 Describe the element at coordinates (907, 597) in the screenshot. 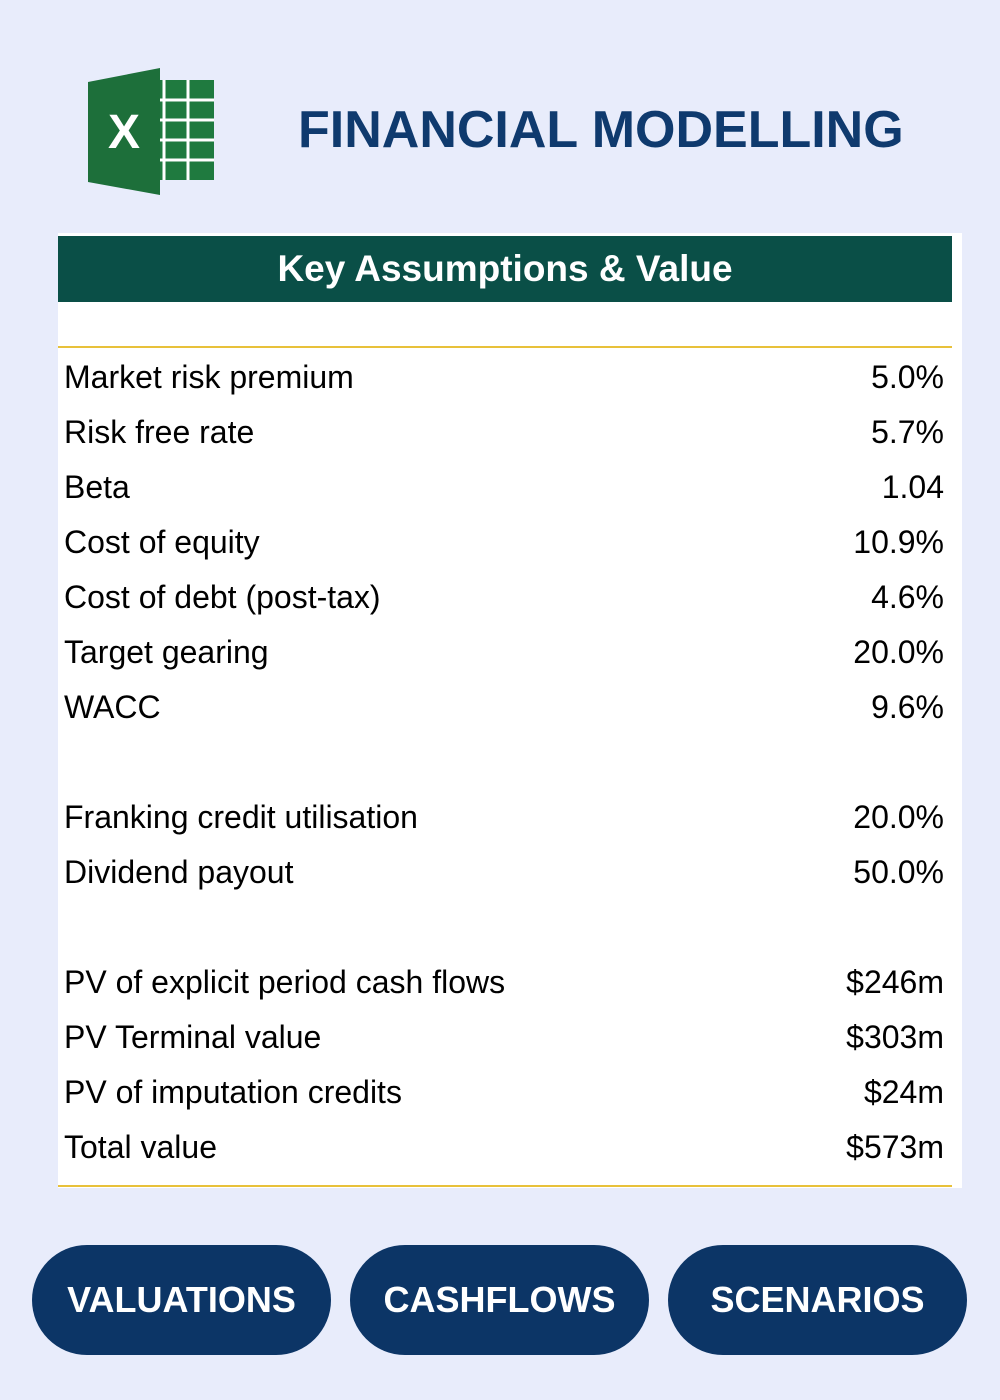

I see `row-value: 4.6%` at that location.